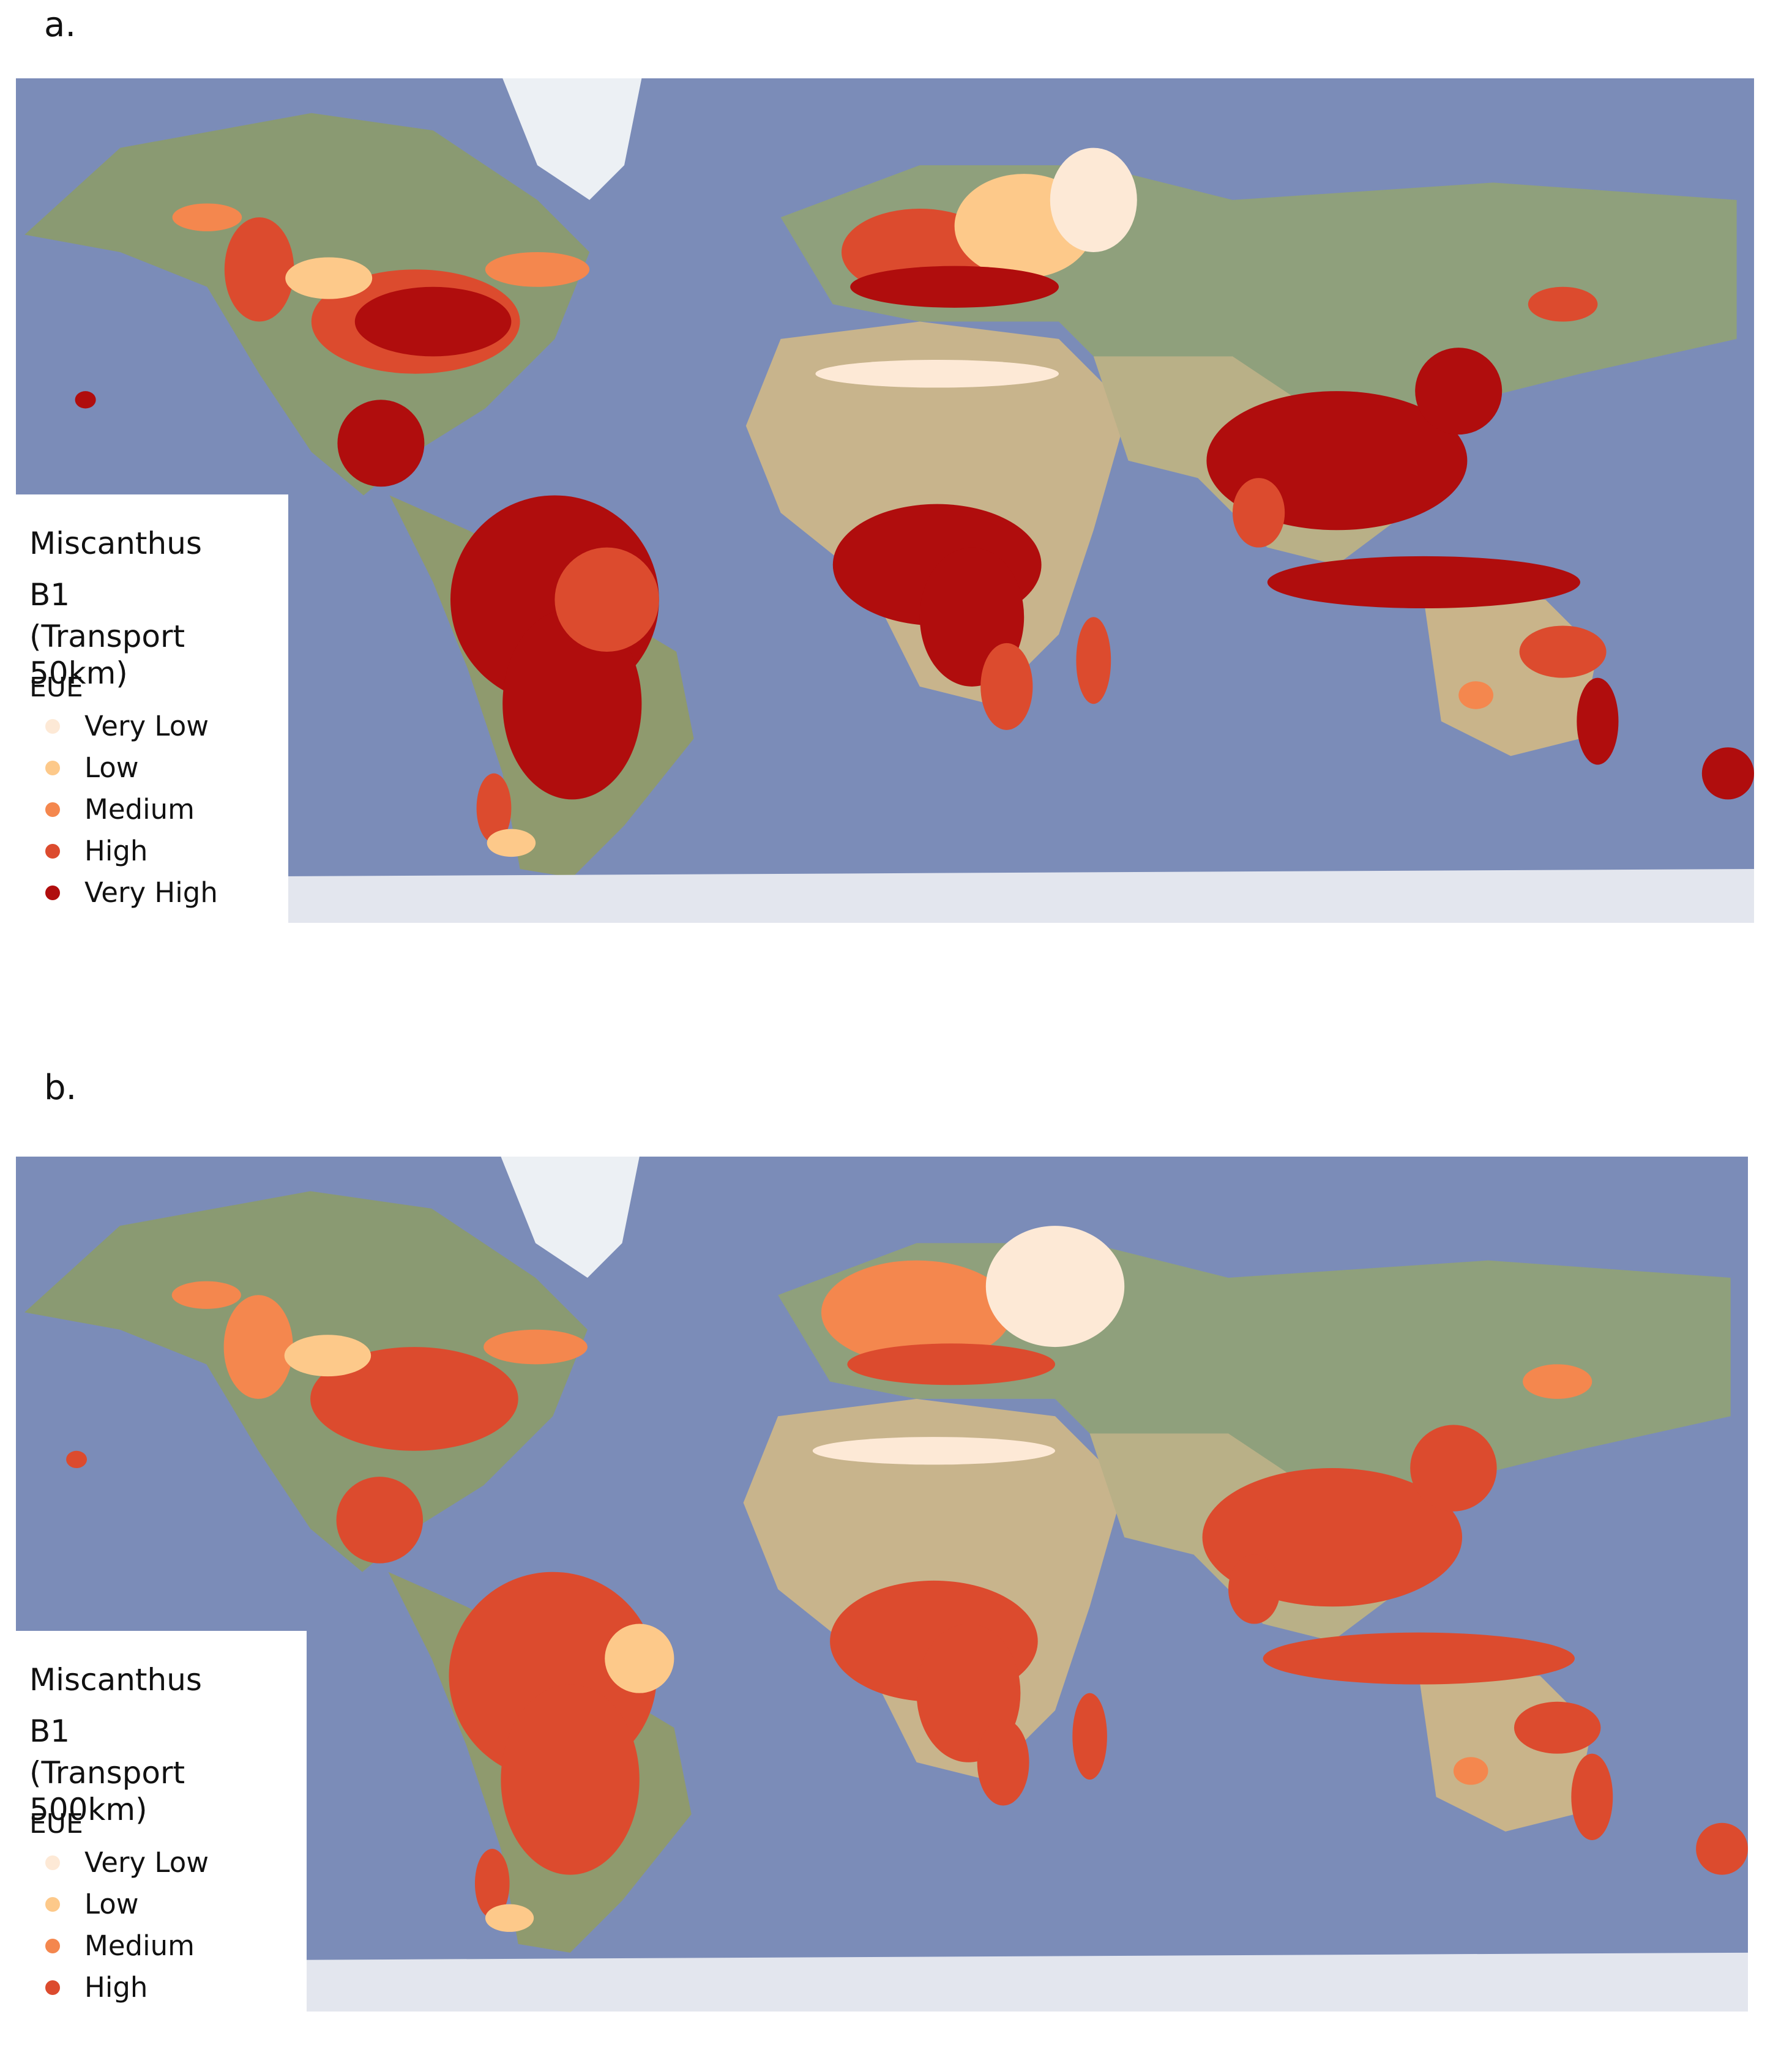  I want to click on legend-item-label: Very High, so click(151, 892).